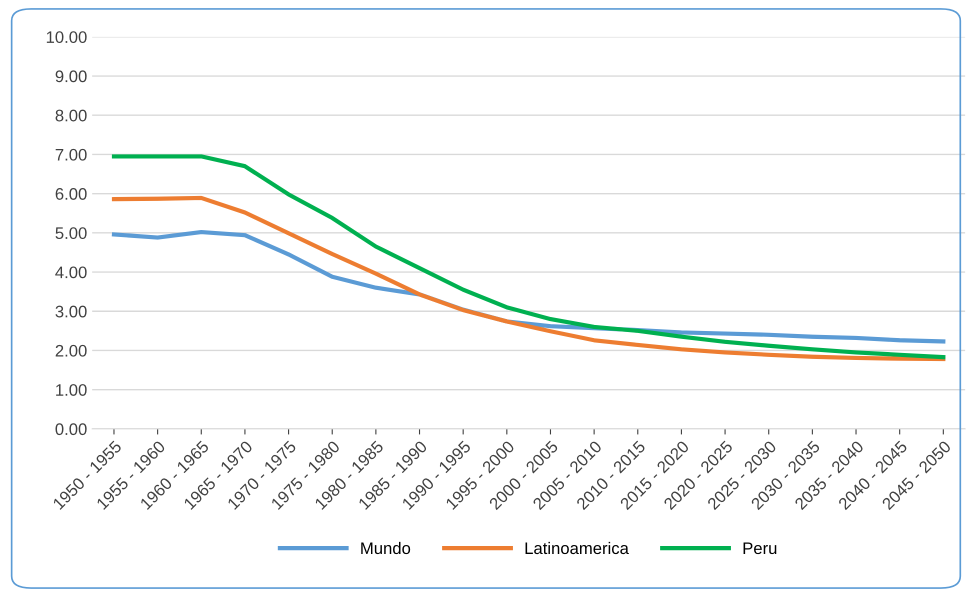  Describe the element at coordinates (71, 76) in the screenshot. I see `y-tick-label: 9.00` at that location.